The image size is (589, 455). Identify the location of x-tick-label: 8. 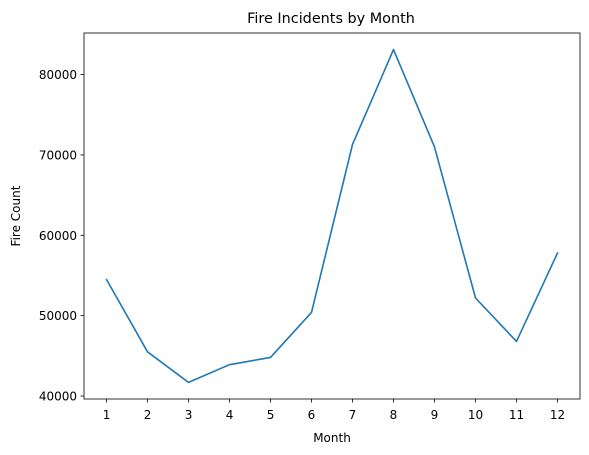
(394, 415).